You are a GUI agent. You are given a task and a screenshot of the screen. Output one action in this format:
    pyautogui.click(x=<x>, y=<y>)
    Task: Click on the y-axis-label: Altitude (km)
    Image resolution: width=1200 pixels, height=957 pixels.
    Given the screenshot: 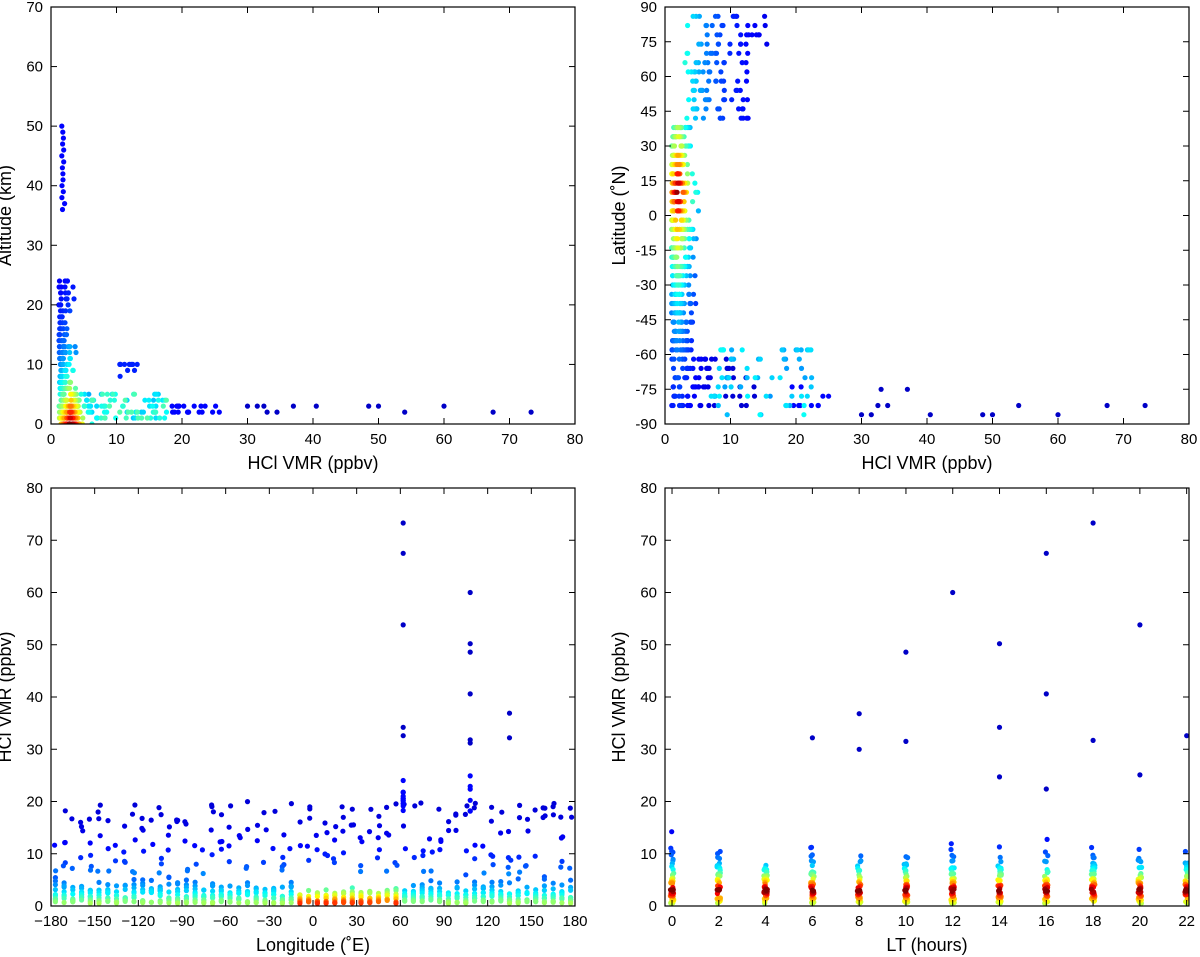 What is the action you would take?
    pyautogui.click(x=7, y=215)
    